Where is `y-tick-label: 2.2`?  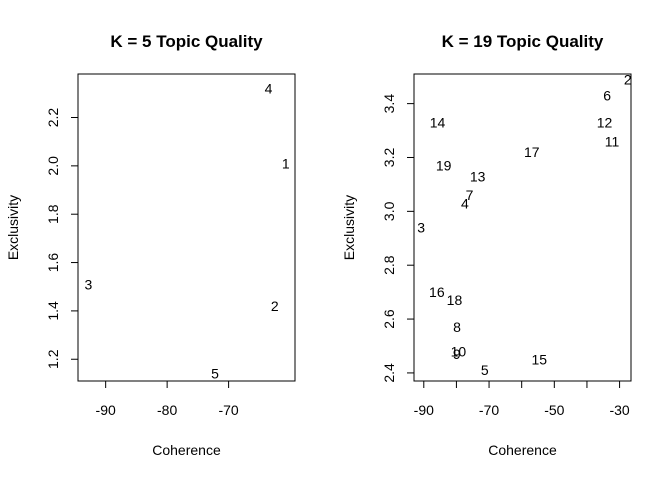 y-tick-label: 2.2 is located at coordinates (53, 118).